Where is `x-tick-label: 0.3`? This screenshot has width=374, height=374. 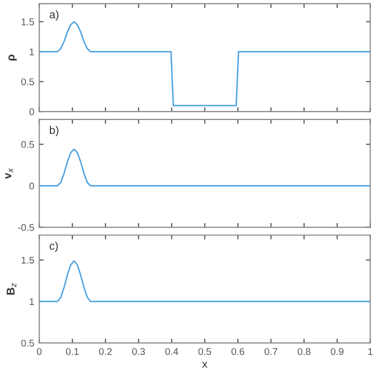
x-tick-label: 0.3 is located at coordinates (138, 351).